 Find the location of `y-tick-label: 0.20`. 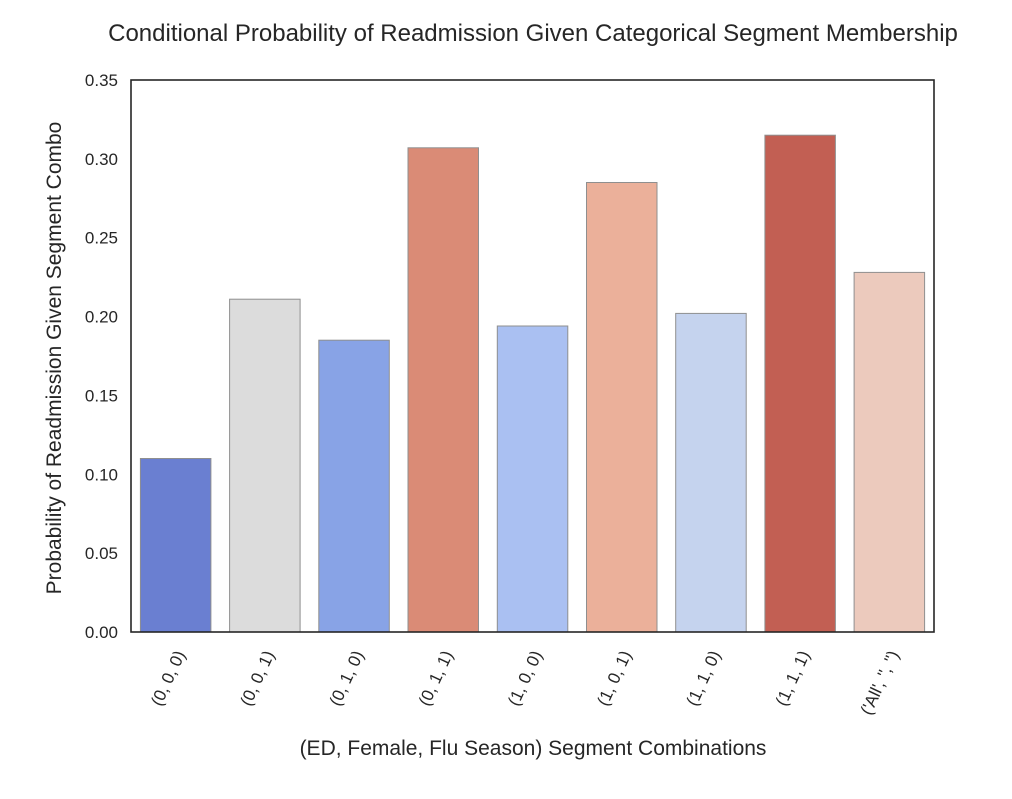

y-tick-label: 0.20 is located at coordinates (101, 317).